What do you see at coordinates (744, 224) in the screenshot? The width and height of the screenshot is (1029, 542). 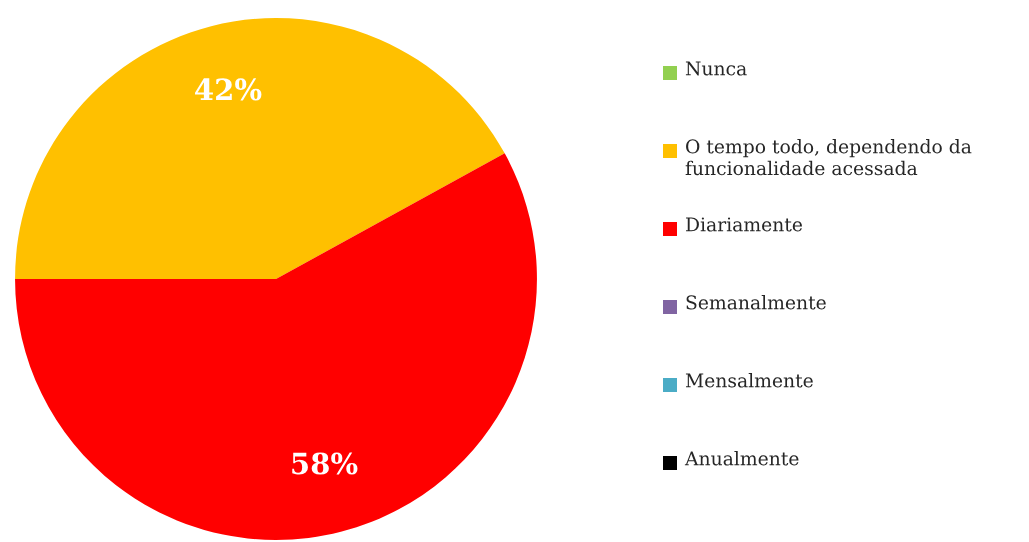 I see `legend-label: Diariamente` at bounding box center [744, 224].